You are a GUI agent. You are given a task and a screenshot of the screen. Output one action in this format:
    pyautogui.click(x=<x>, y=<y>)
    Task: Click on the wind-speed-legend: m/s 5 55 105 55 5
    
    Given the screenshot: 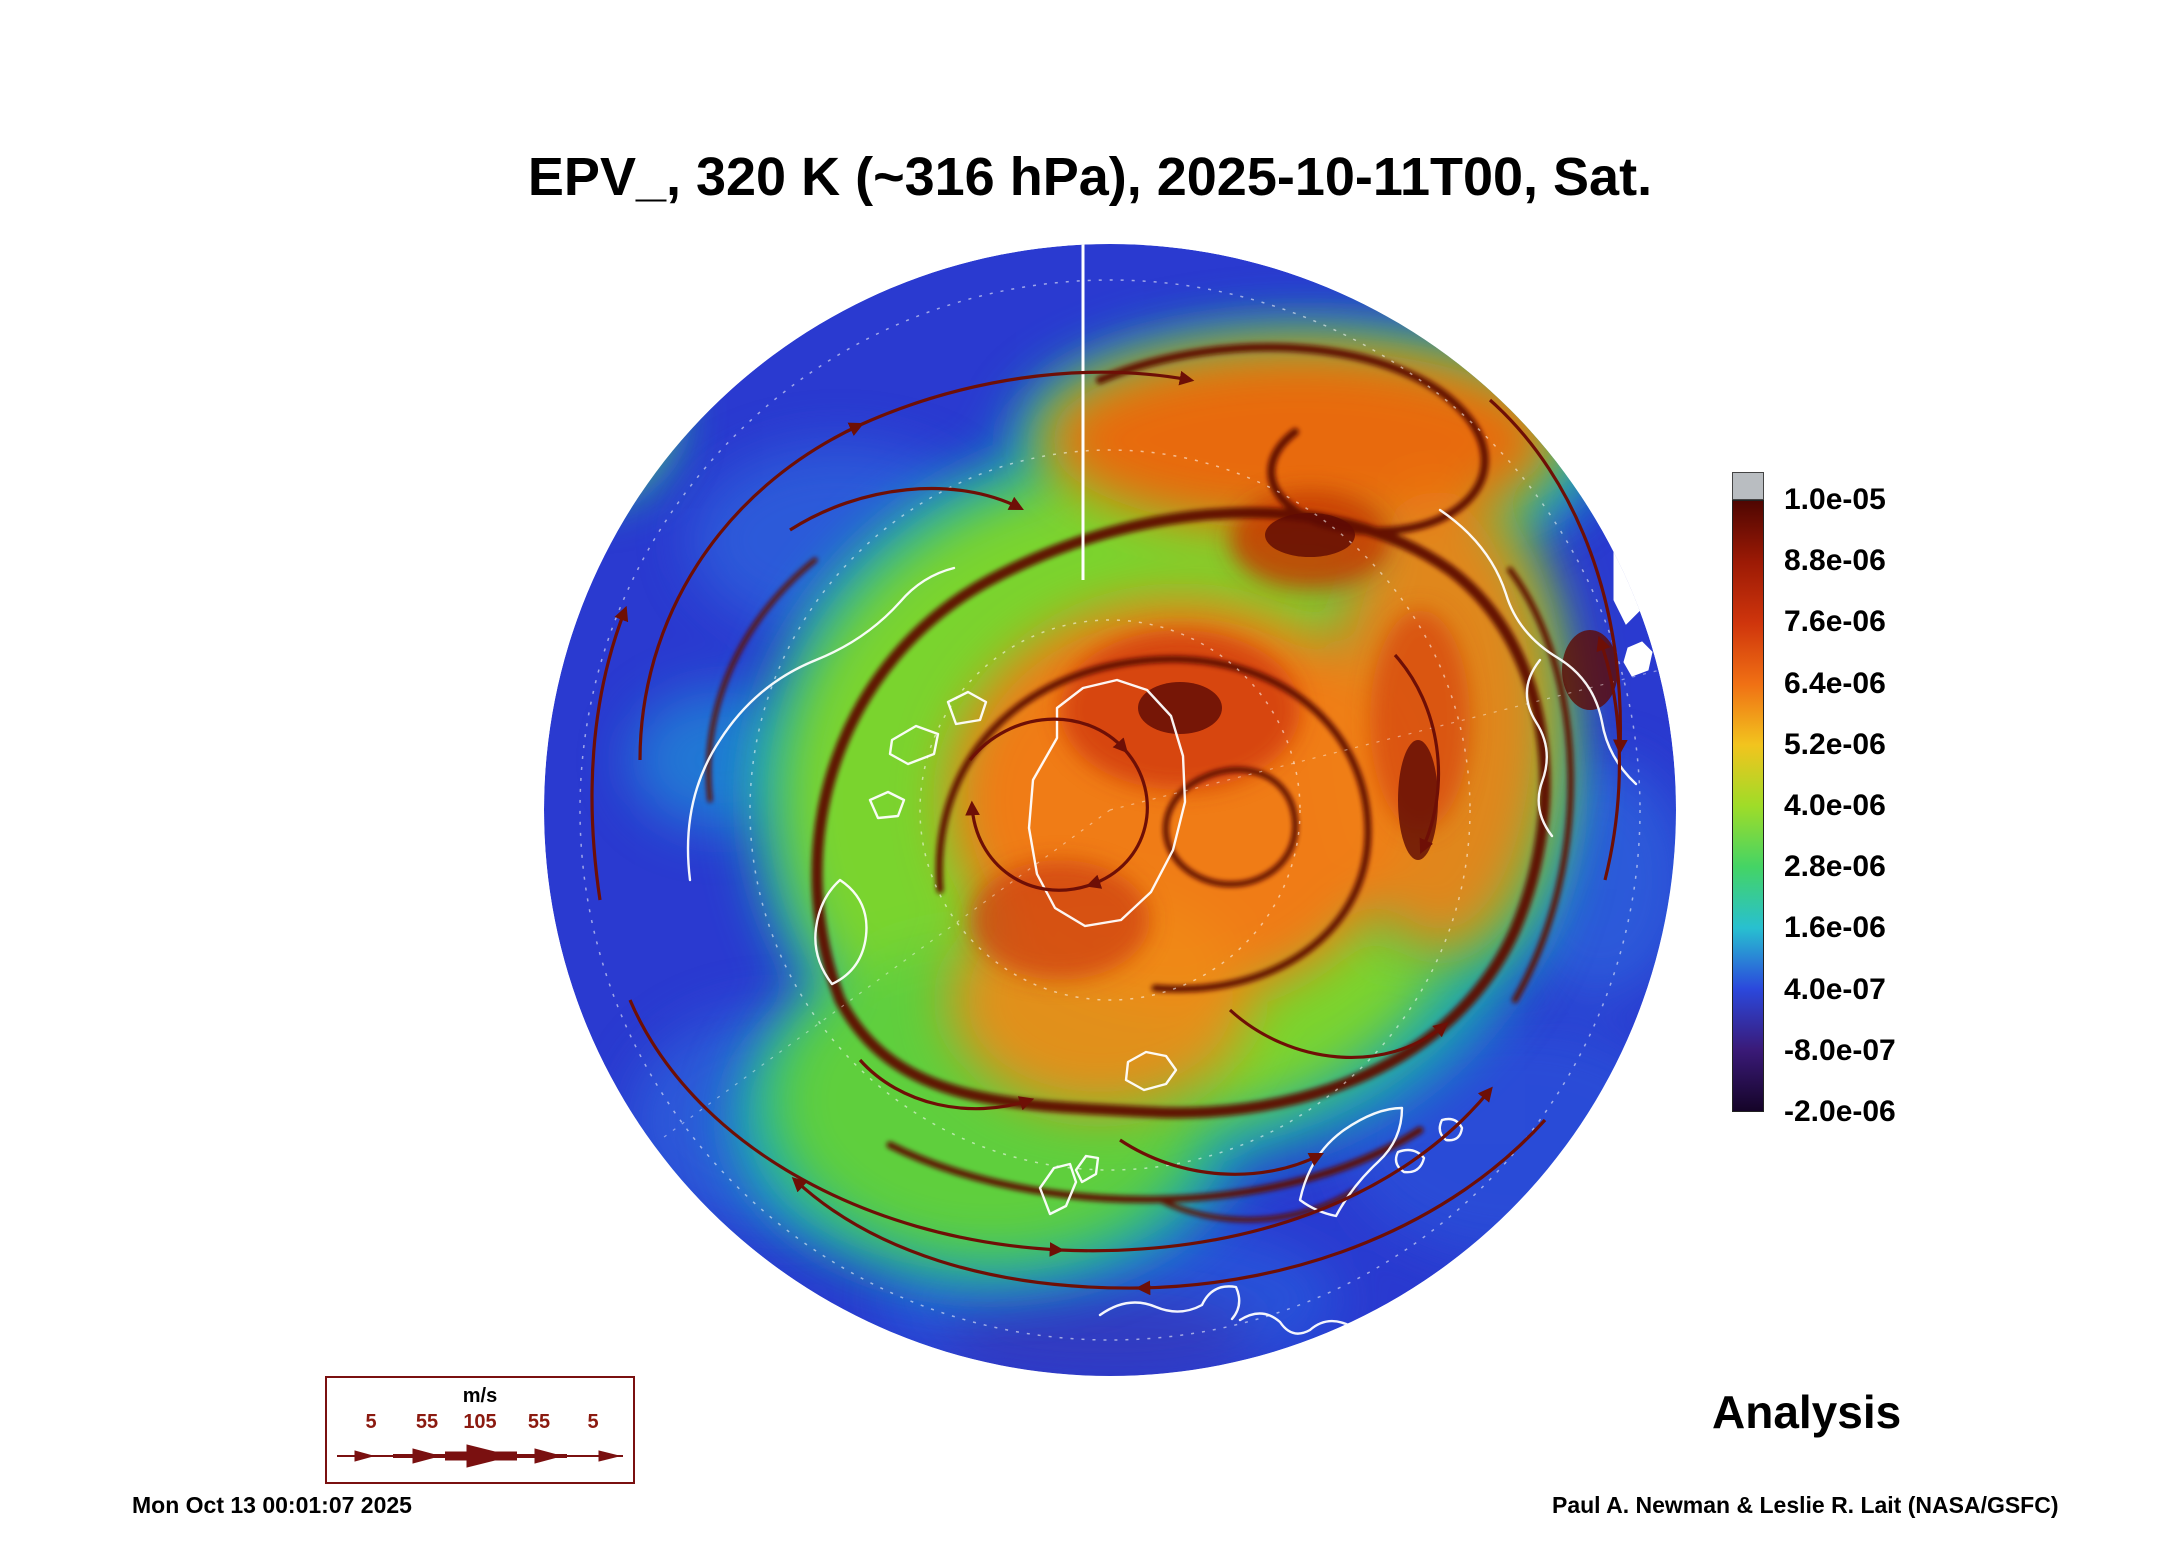 What is the action you would take?
    pyautogui.click(x=480, y=1430)
    